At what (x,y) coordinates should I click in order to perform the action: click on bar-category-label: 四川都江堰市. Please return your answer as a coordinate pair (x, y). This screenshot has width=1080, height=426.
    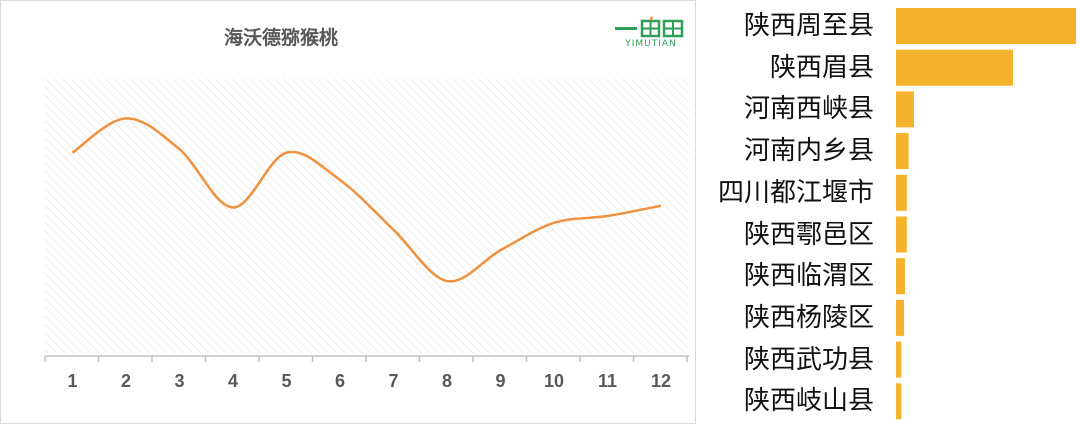
    Looking at the image, I should click on (795, 192).